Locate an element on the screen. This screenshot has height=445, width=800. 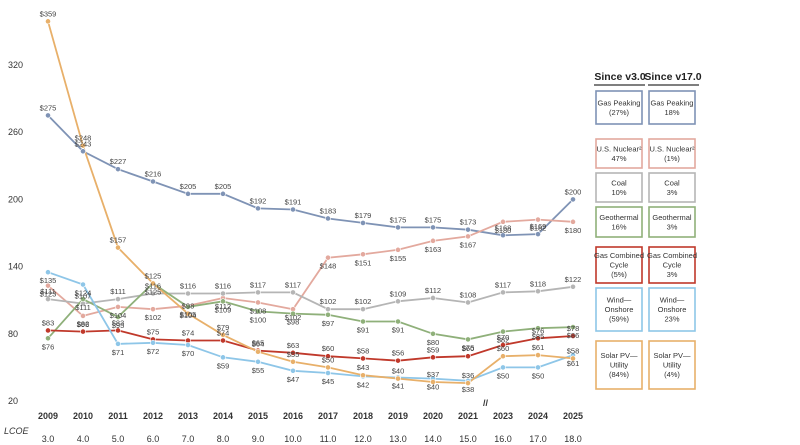
data-label-solar: $40 is located at coordinates (398, 371).